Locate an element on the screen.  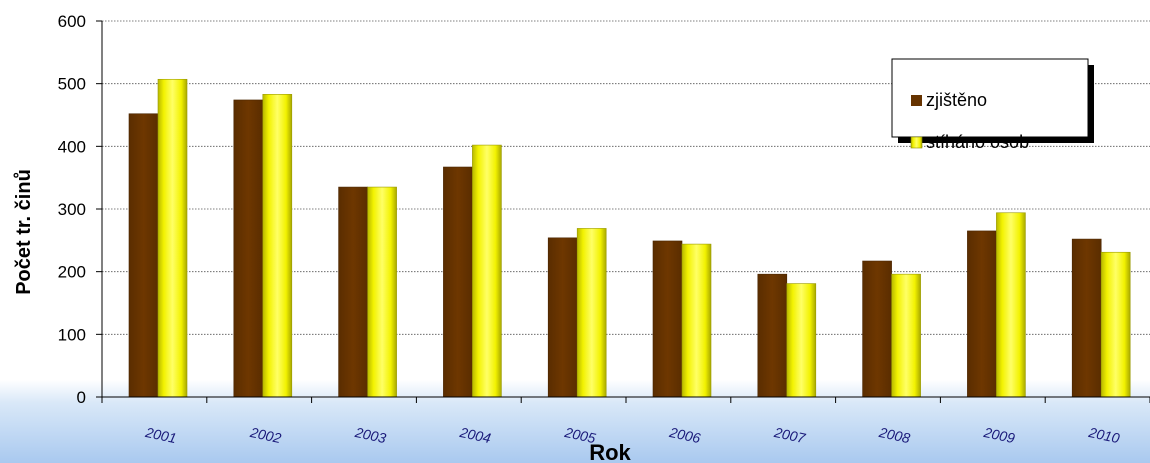
bar-stihano-osob-2008 is located at coordinates (906, 335).